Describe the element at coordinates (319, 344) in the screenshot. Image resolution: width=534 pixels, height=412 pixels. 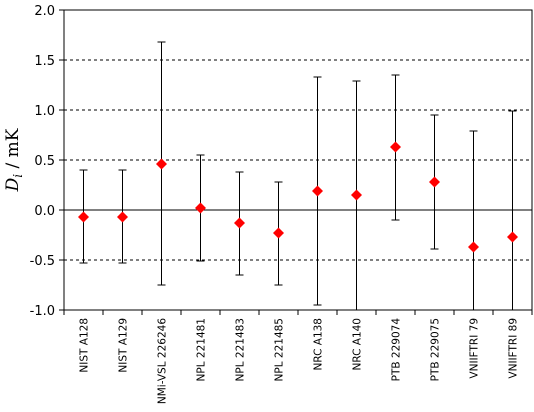
I see `x-category-label: NRC A138` at that location.